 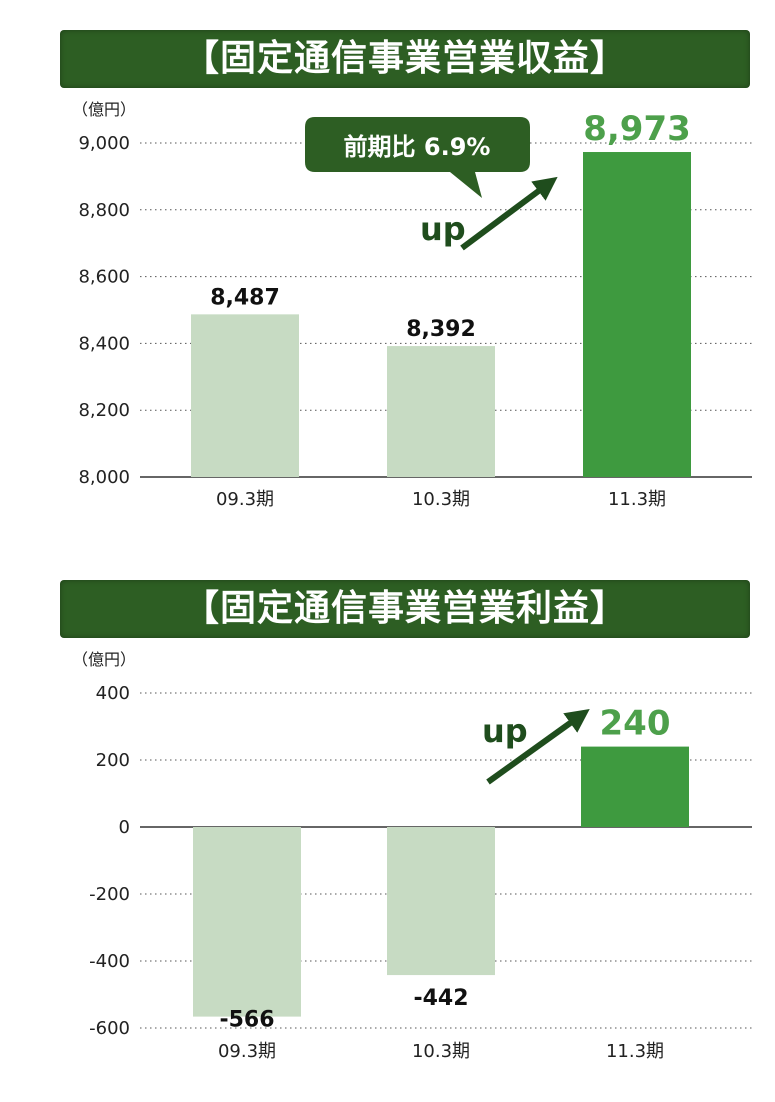 What do you see at coordinates (441, 329) in the screenshot?
I see `value-label: 8,392` at bounding box center [441, 329].